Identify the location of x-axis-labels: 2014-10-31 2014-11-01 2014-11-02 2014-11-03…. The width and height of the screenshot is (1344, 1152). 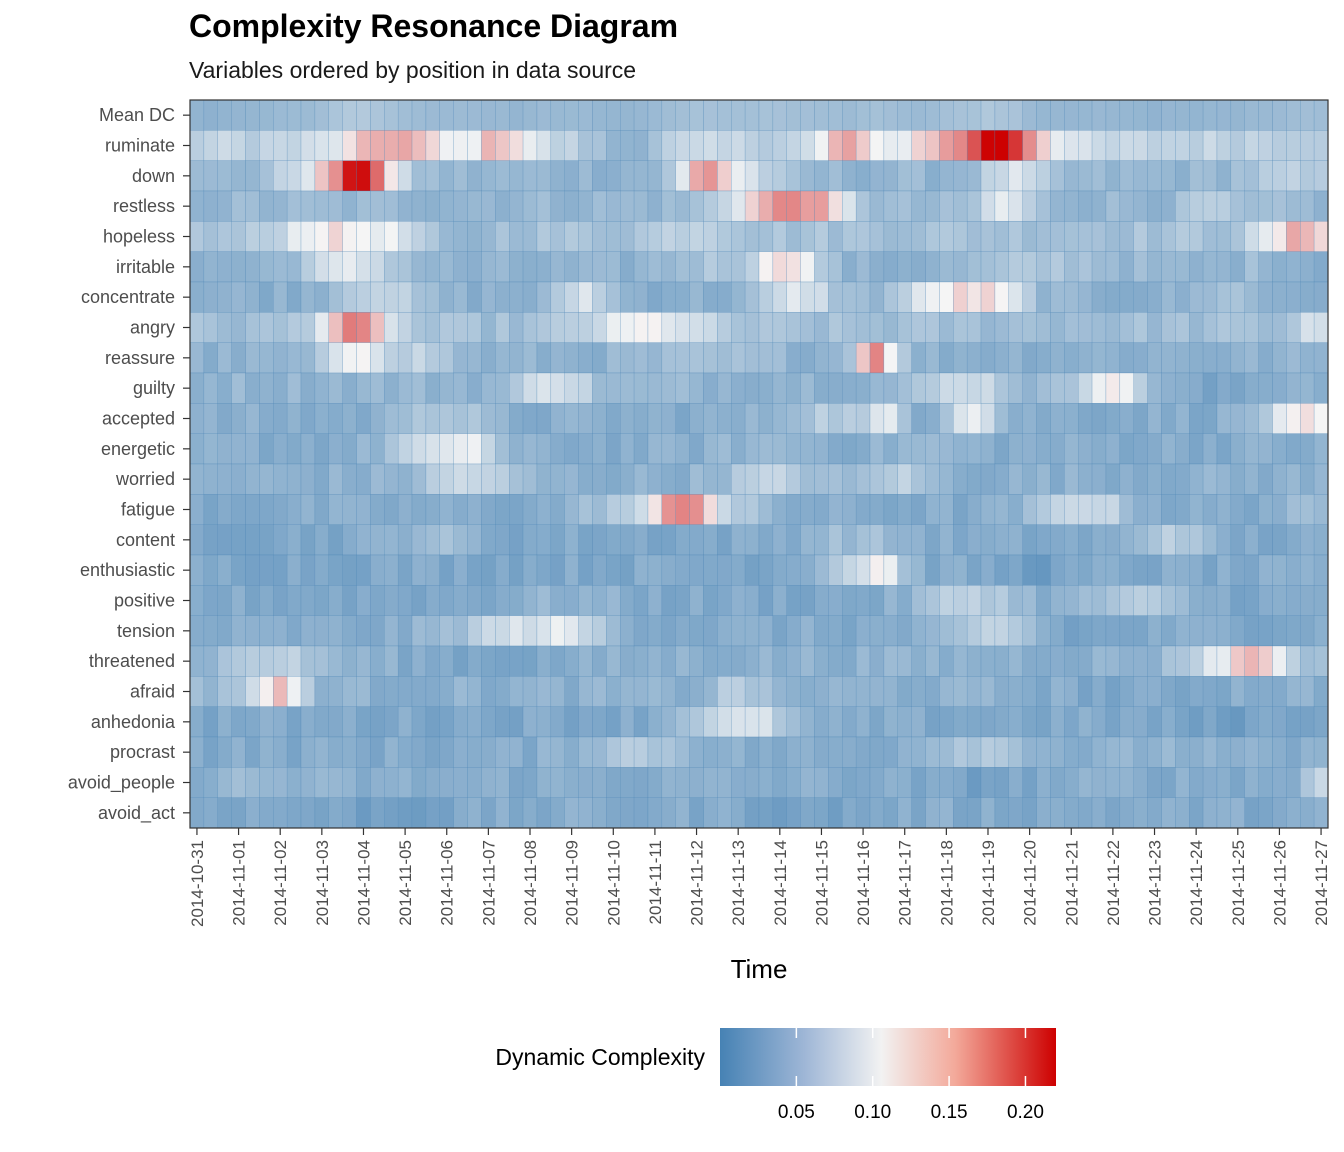
(759, 883).